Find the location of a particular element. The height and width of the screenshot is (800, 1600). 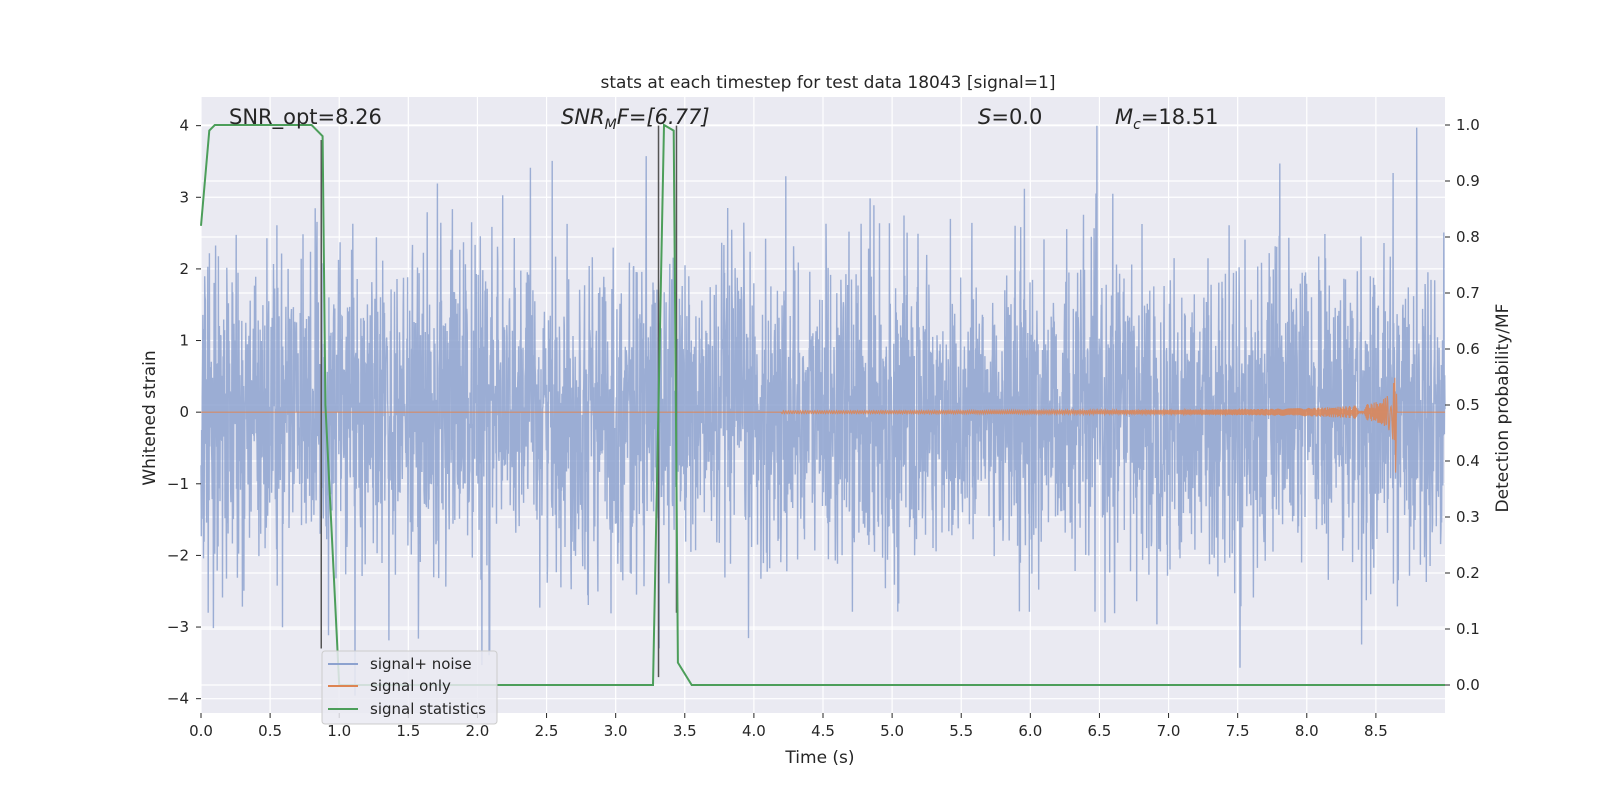

y-right-tick-label-1: 0.1 is located at coordinates (1468, 629).